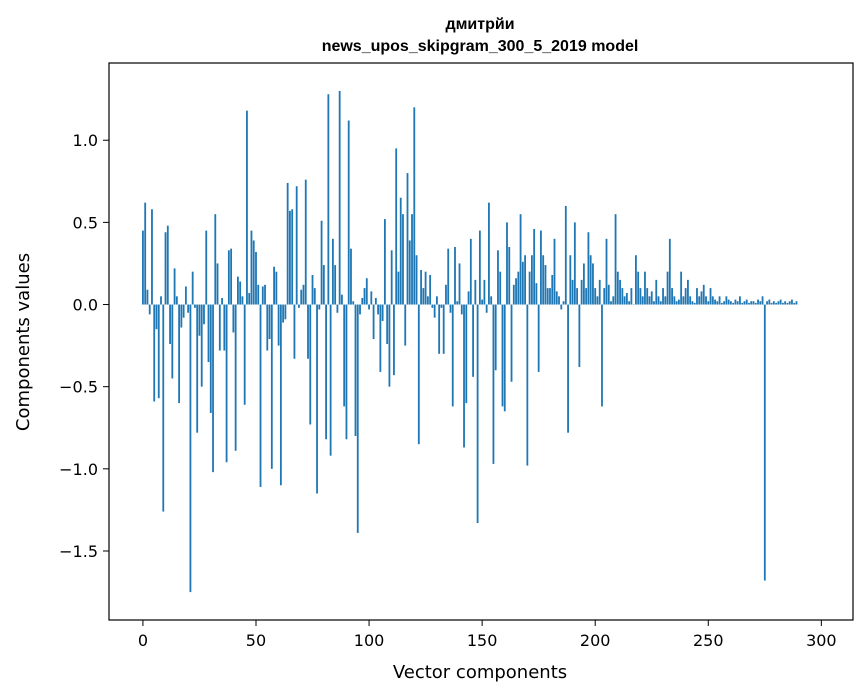 The width and height of the screenshot is (867, 700). I want to click on y-axis-ticks: −1.5−1.0−0.50.00.51.0, so click(84, 346).